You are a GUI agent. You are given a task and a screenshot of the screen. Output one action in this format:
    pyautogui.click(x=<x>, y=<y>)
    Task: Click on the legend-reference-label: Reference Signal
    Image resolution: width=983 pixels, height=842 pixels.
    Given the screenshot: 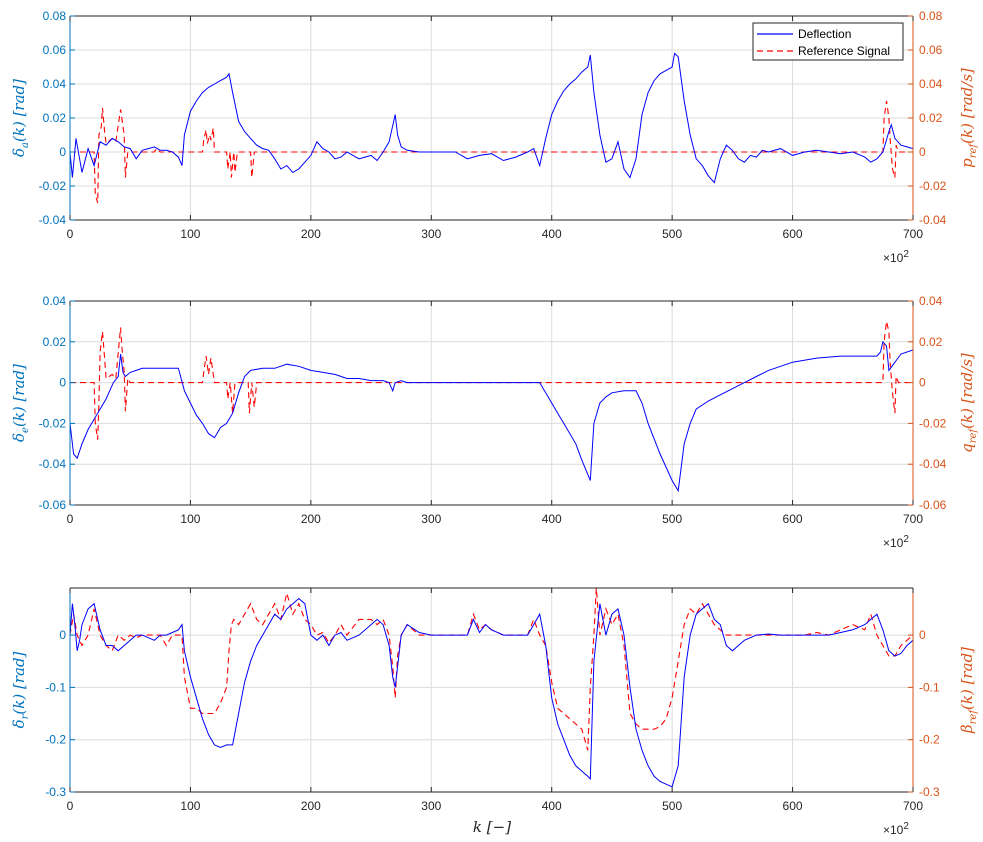 What is the action you would take?
    pyautogui.click(x=844, y=51)
    